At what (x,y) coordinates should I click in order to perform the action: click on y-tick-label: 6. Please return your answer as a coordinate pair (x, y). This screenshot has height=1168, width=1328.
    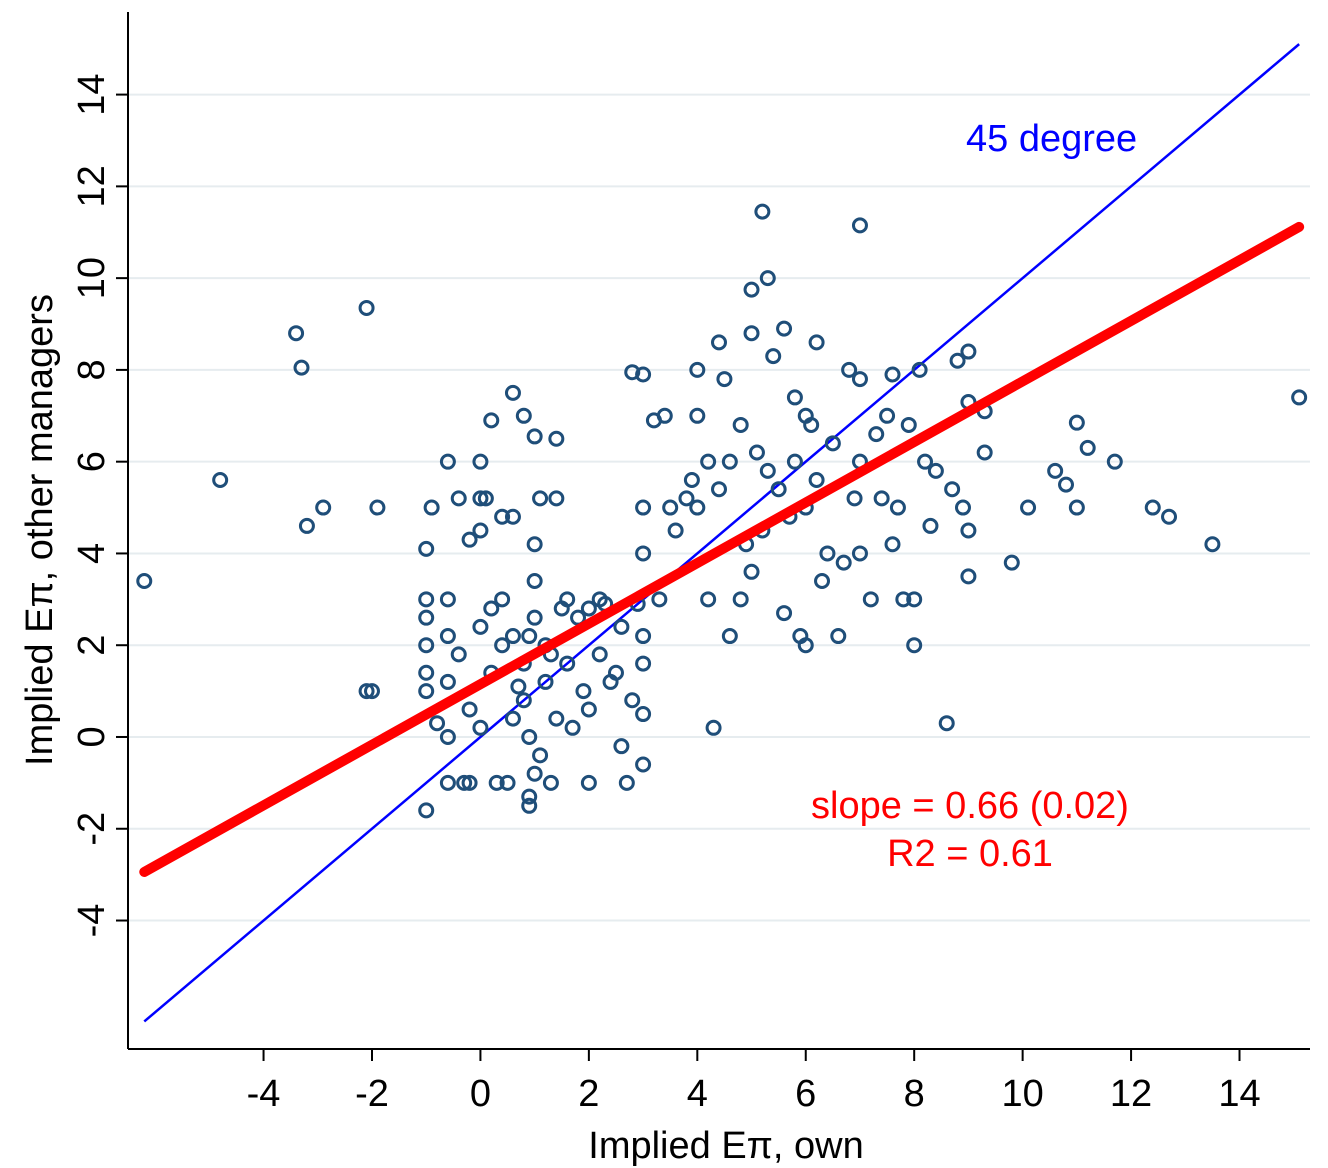
    Looking at the image, I should click on (92, 461).